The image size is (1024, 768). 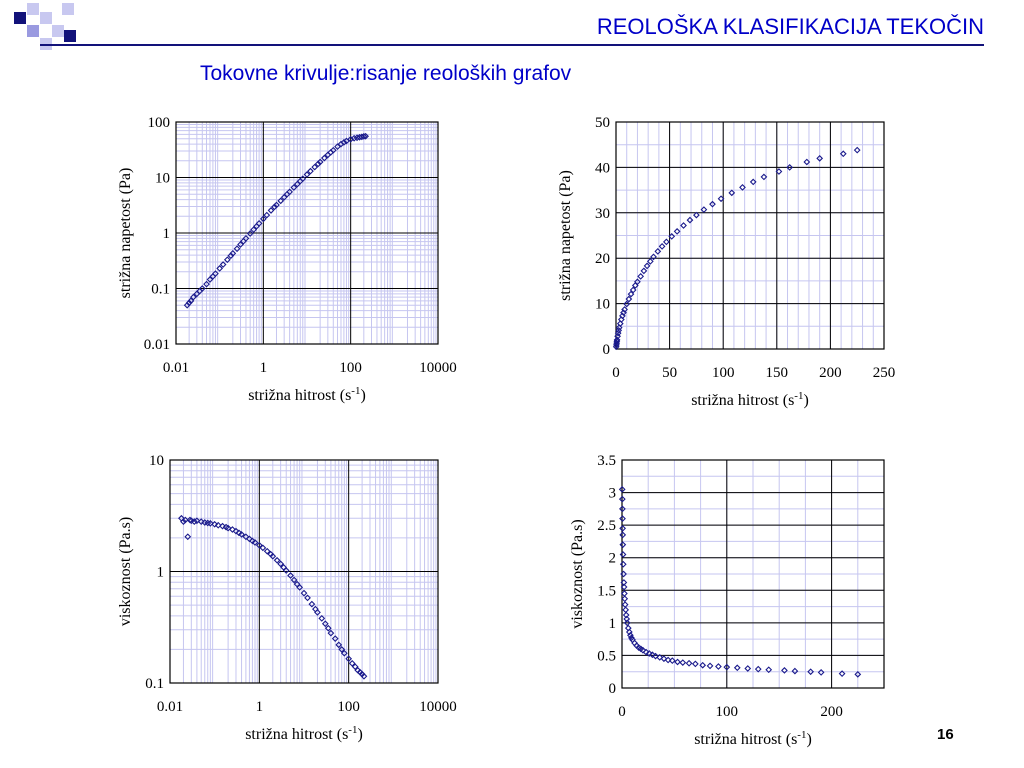 I want to click on y-tick-label: 0, so click(x=607, y=350).